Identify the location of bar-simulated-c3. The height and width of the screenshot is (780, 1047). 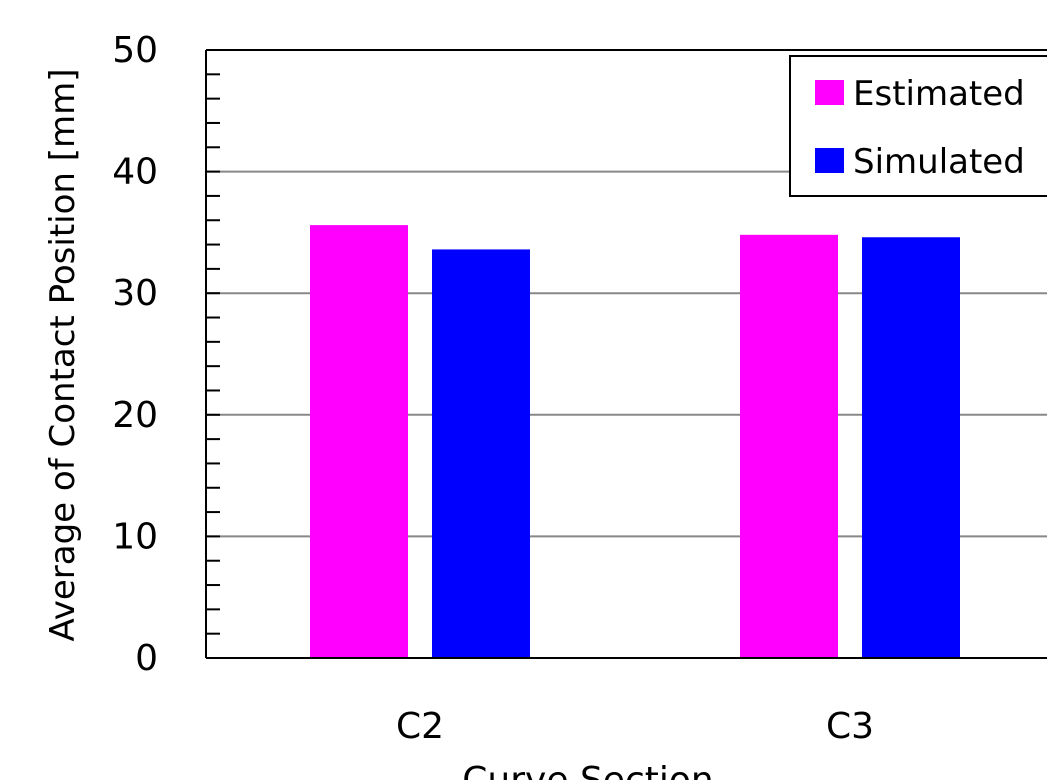
(911, 448).